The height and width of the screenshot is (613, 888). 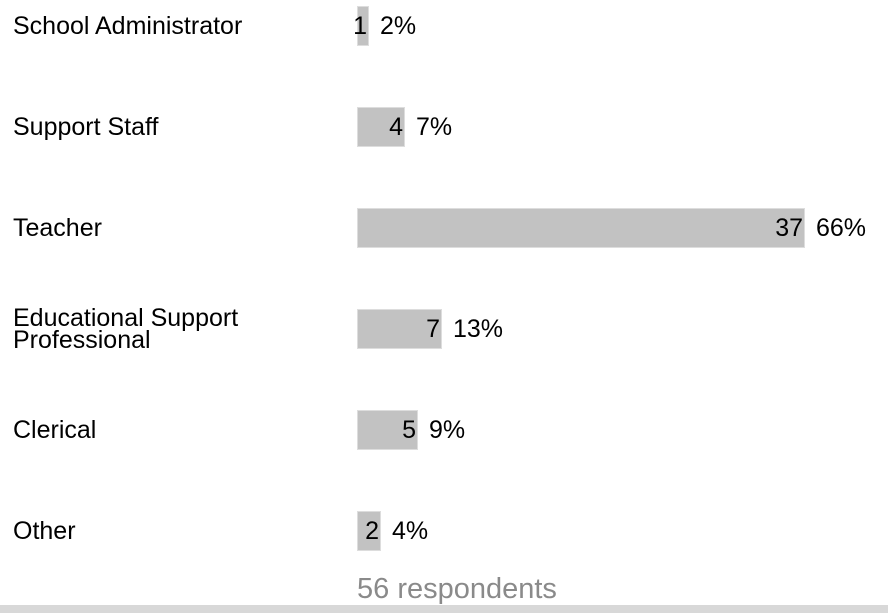 I want to click on bar-percent-label: 13%, so click(x=478, y=329).